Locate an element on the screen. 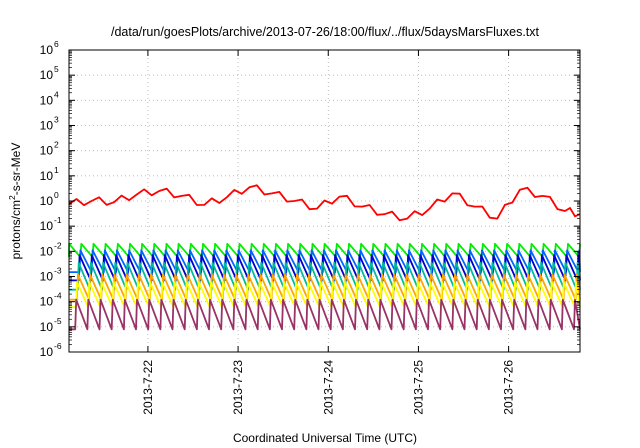  x-tick-label: 2013-7-23 is located at coordinates (238, 387).